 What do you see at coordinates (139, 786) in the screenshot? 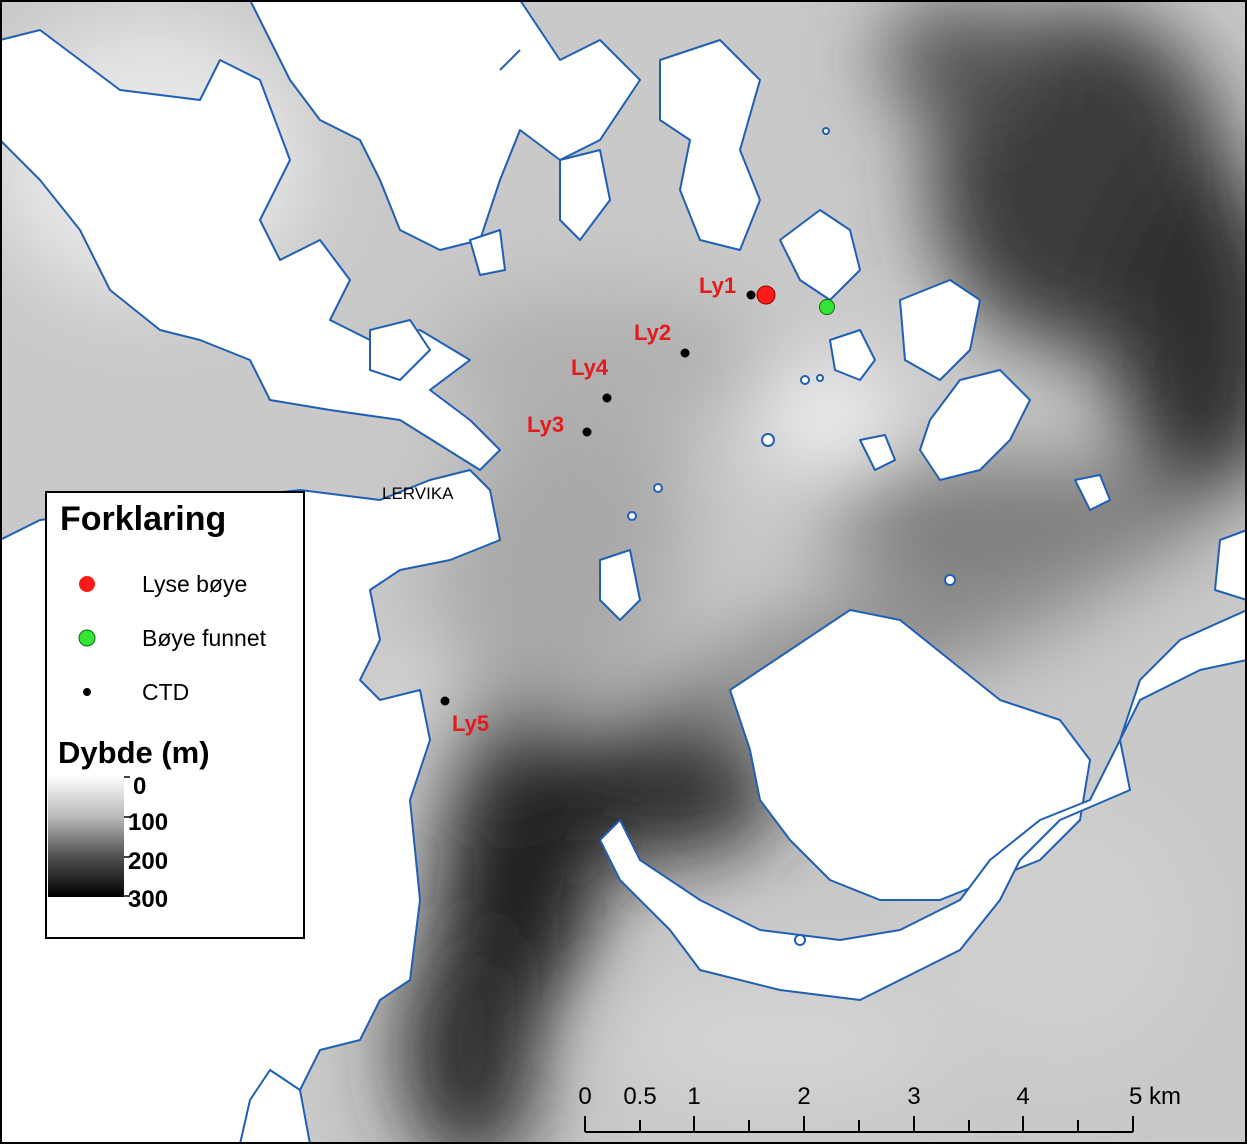
I see `depth-tick-0: 0` at bounding box center [139, 786].